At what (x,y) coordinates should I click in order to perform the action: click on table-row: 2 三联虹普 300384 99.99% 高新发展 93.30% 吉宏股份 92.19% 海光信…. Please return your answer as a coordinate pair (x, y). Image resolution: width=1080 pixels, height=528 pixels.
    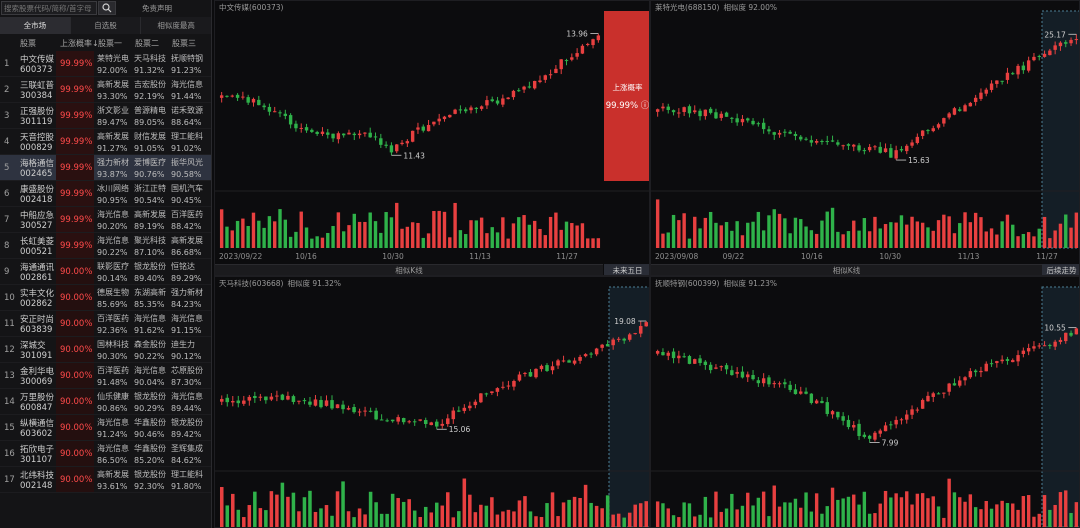
    Looking at the image, I should click on (105, 90).